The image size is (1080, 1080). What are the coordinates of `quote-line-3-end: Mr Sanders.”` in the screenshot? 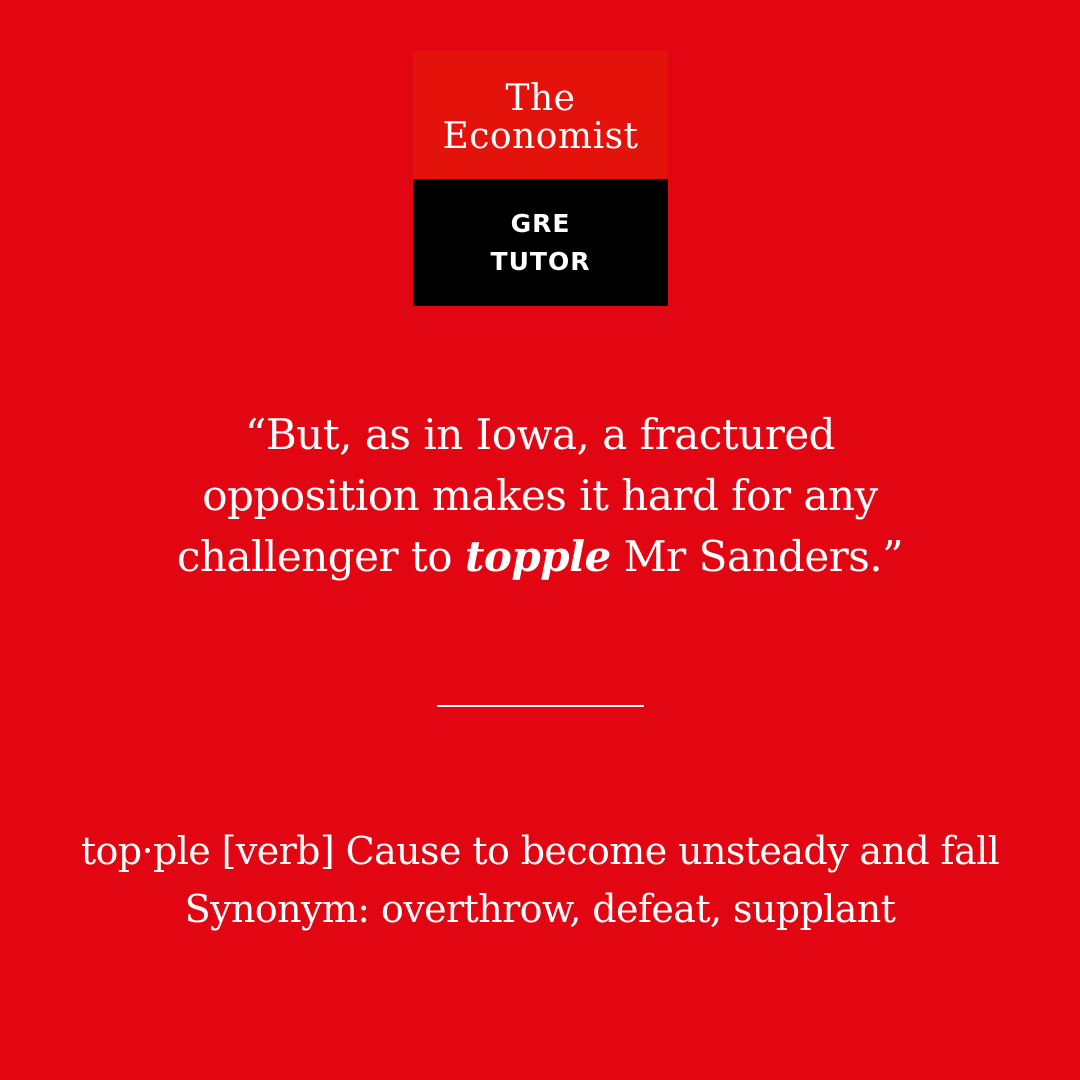 It's located at (757, 556).